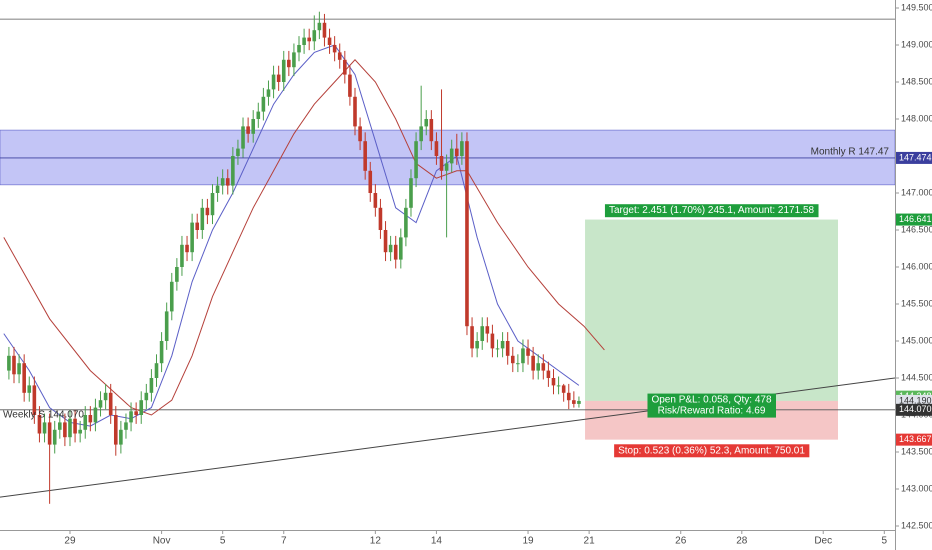 This screenshot has width=932, height=550. Describe the element at coordinates (742, 541) in the screenshot. I see `x-tick-label: 28` at that location.